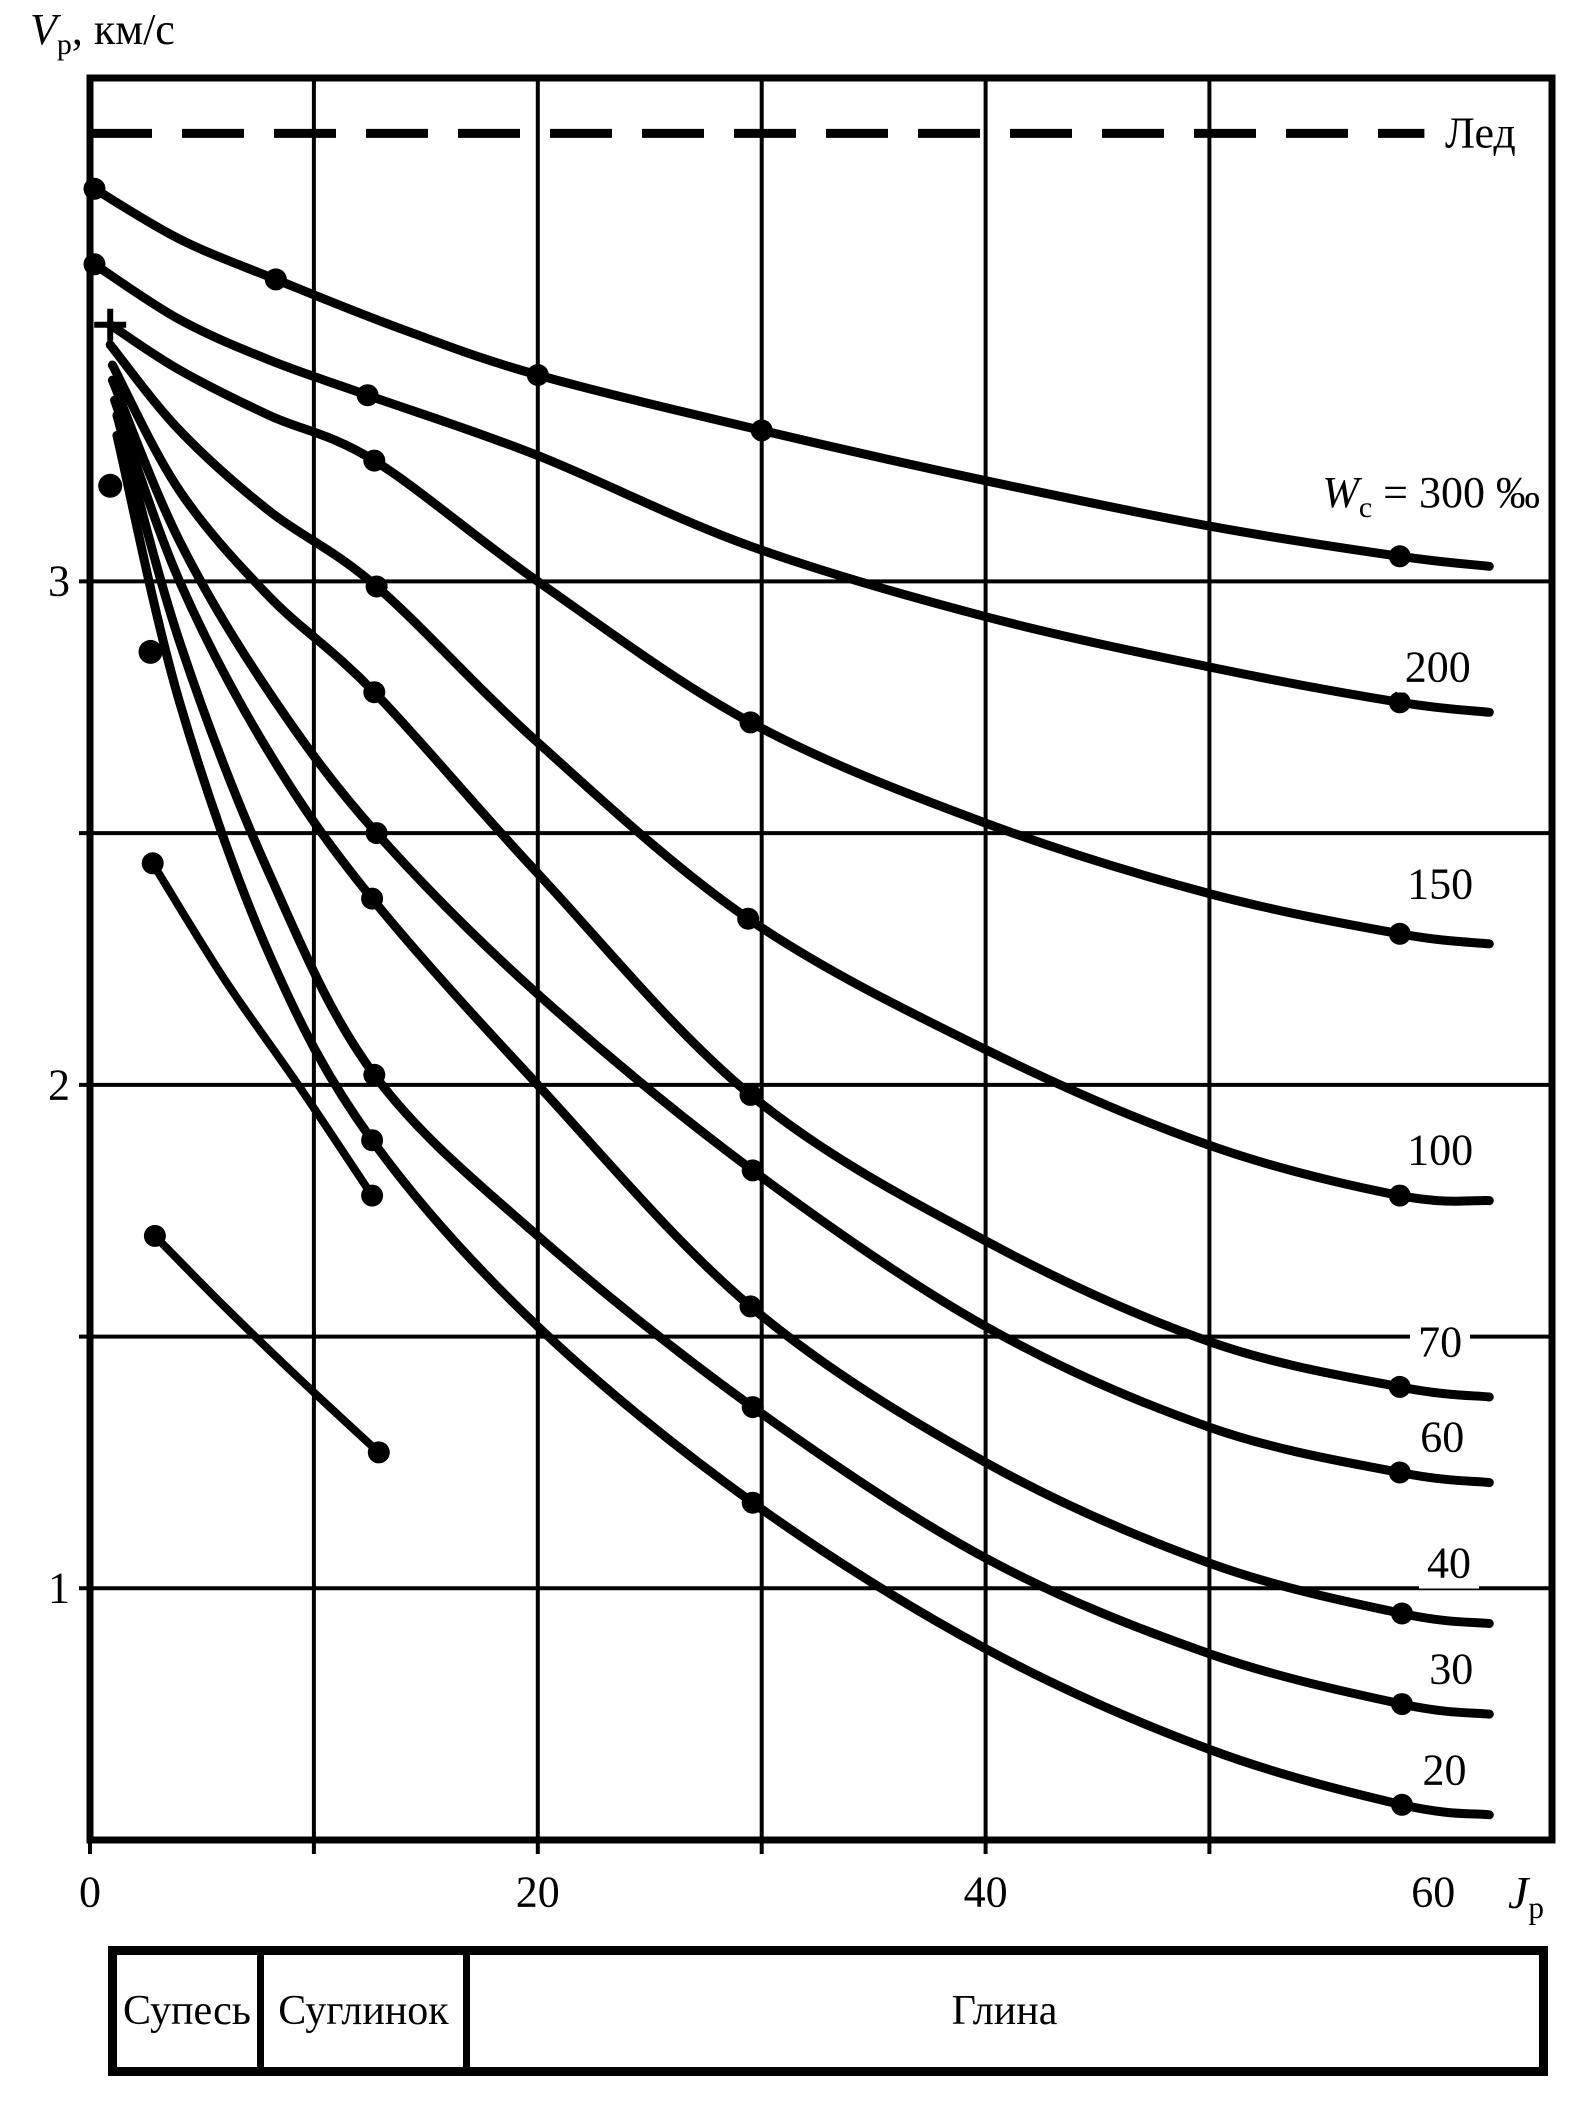 The height and width of the screenshot is (2124, 1585). What do you see at coordinates (1001, 2011) in the screenshot?
I see `soil-cell-glina: Глина` at bounding box center [1001, 2011].